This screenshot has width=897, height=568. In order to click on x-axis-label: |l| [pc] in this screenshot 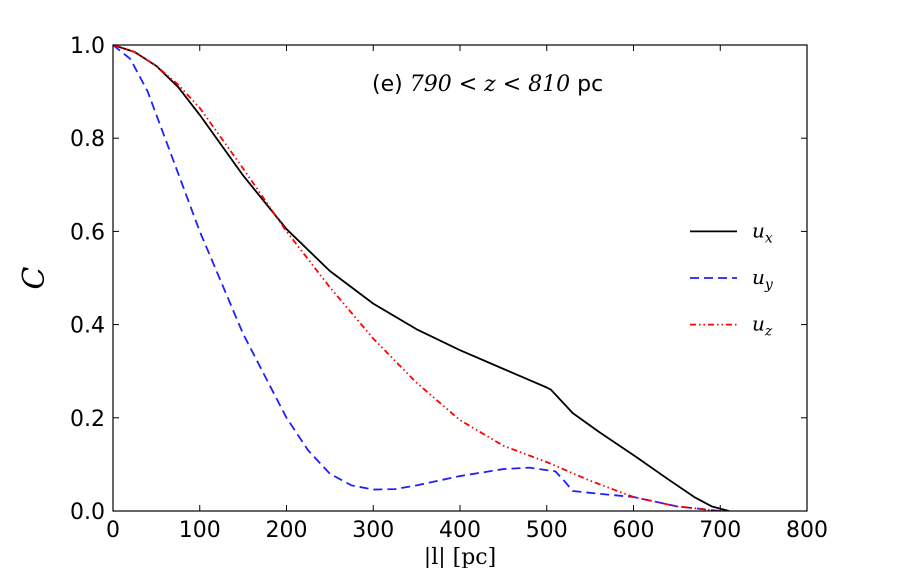, I will do `click(460, 556)`.